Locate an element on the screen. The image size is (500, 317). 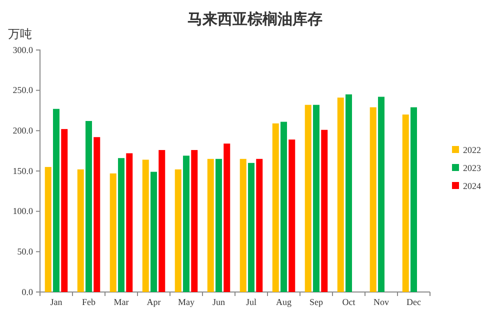
x-tick-label: Jul is located at coordinates (251, 301).